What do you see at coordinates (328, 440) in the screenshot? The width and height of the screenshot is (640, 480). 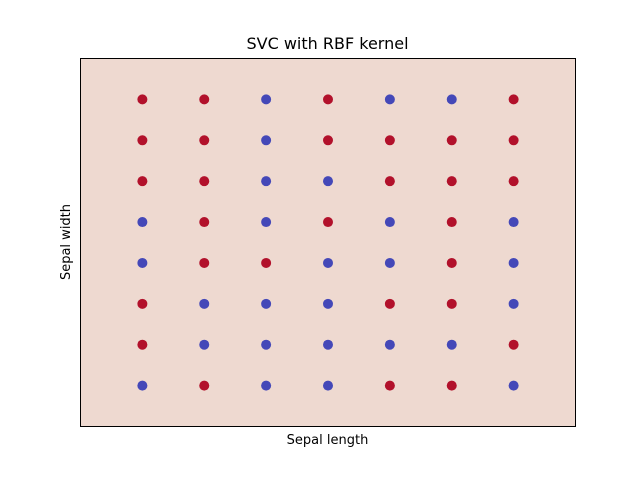 I see `x-axis-label: Sepal length` at bounding box center [328, 440].